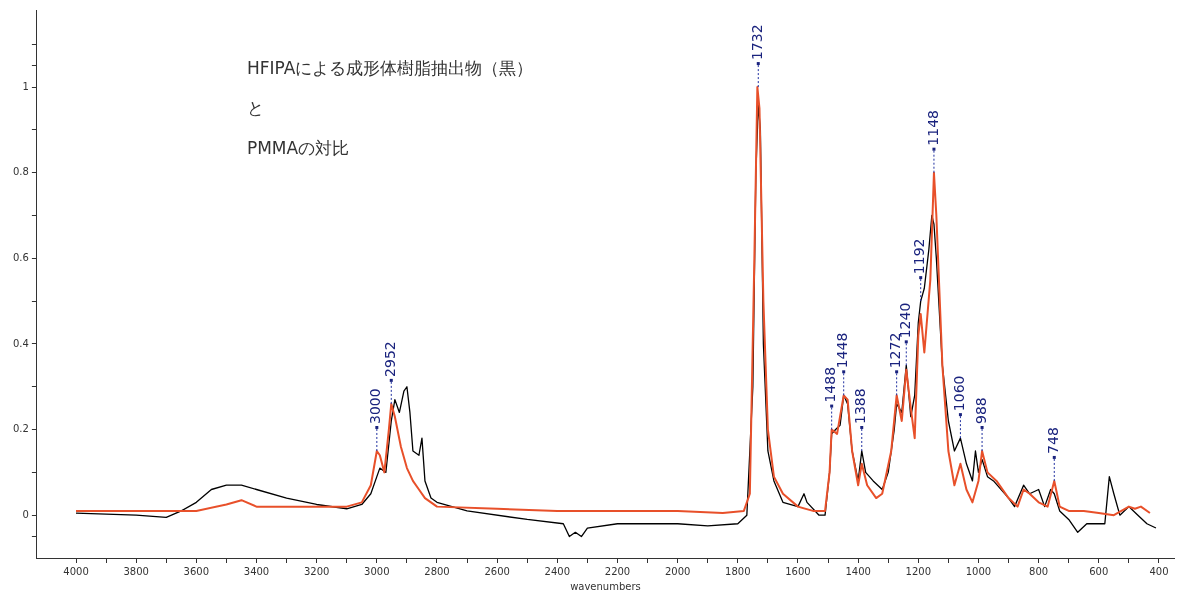 The height and width of the screenshot is (593, 1189). I want to click on x-tick-label: 2800, so click(437, 571).